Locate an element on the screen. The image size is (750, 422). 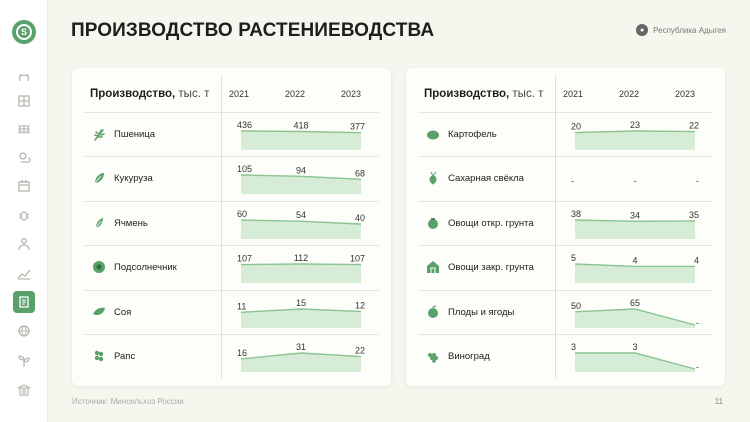
value-label: 436 is located at coordinates (244, 125).